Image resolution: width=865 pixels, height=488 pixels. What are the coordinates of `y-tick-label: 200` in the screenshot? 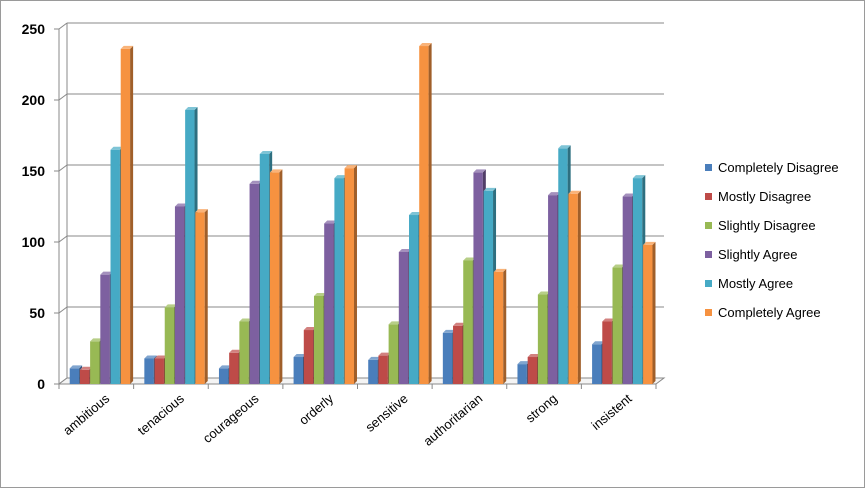 It's located at (34, 100).